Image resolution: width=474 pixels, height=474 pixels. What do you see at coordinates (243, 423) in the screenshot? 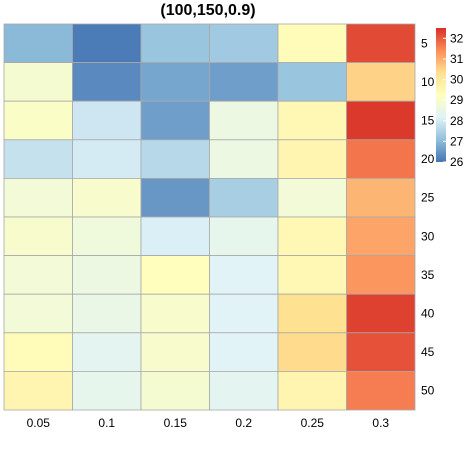
I see `column-label: 0.2` at bounding box center [243, 423].